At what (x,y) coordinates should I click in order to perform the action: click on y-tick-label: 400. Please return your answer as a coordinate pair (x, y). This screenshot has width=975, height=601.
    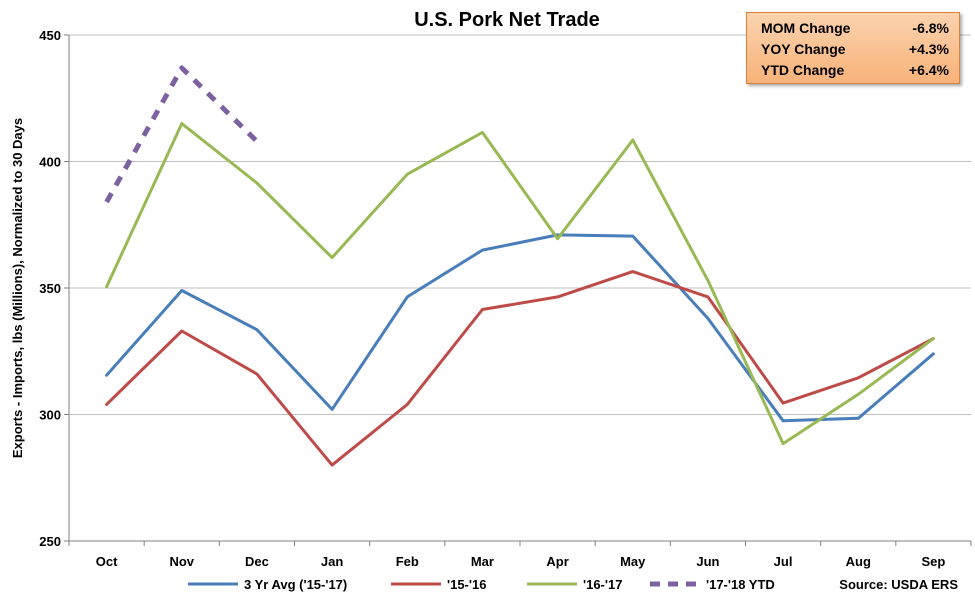
    Looking at the image, I should click on (50, 162).